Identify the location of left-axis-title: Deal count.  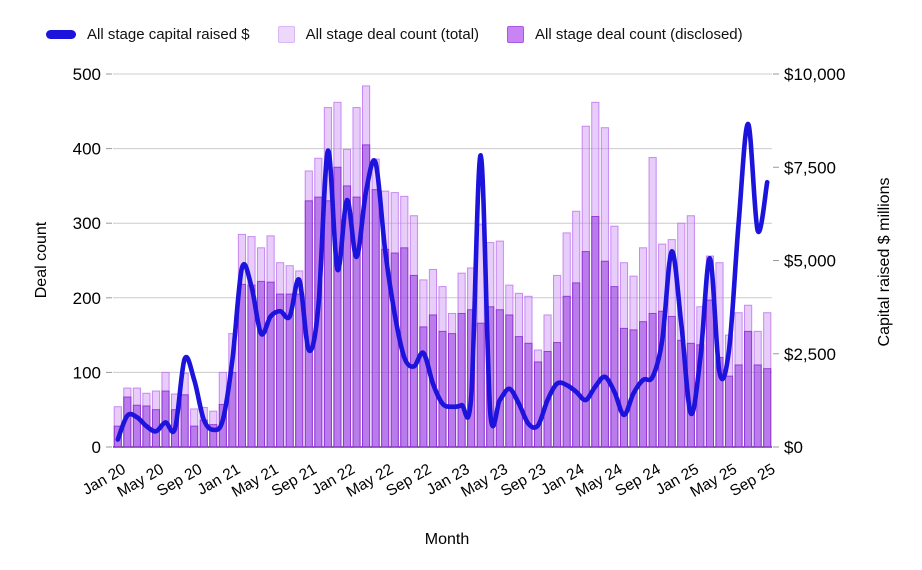
(41, 259).